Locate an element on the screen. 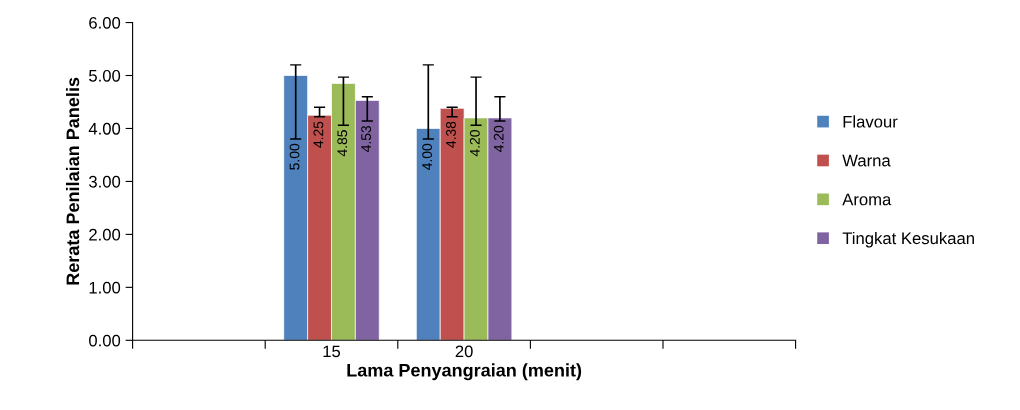 This screenshot has height=410, width=1020. legend-label: Warna is located at coordinates (866, 160).